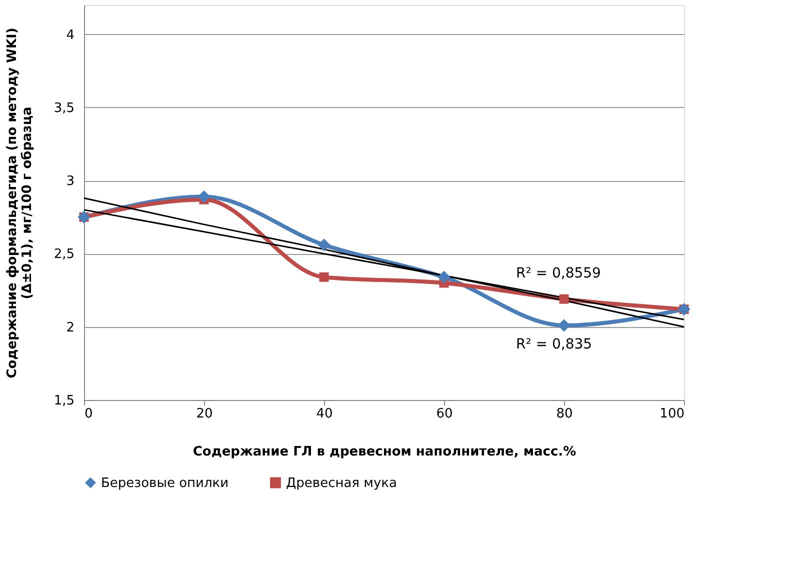 This screenshot has height=587, width=786. I want to click on y-tick-label: 2,5, so click(64, 254).